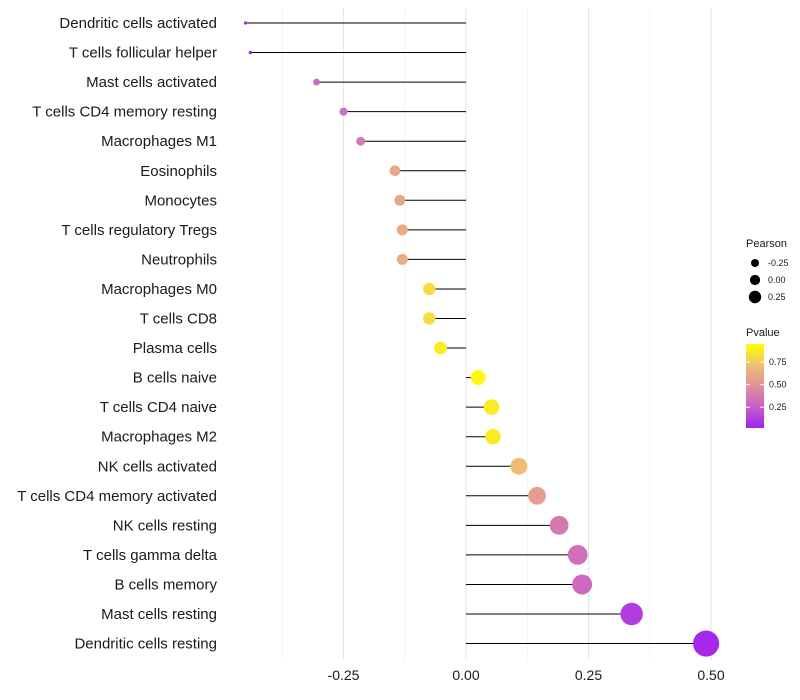  I want to click on color-legend-title: Pvalue, so click(763, 333).